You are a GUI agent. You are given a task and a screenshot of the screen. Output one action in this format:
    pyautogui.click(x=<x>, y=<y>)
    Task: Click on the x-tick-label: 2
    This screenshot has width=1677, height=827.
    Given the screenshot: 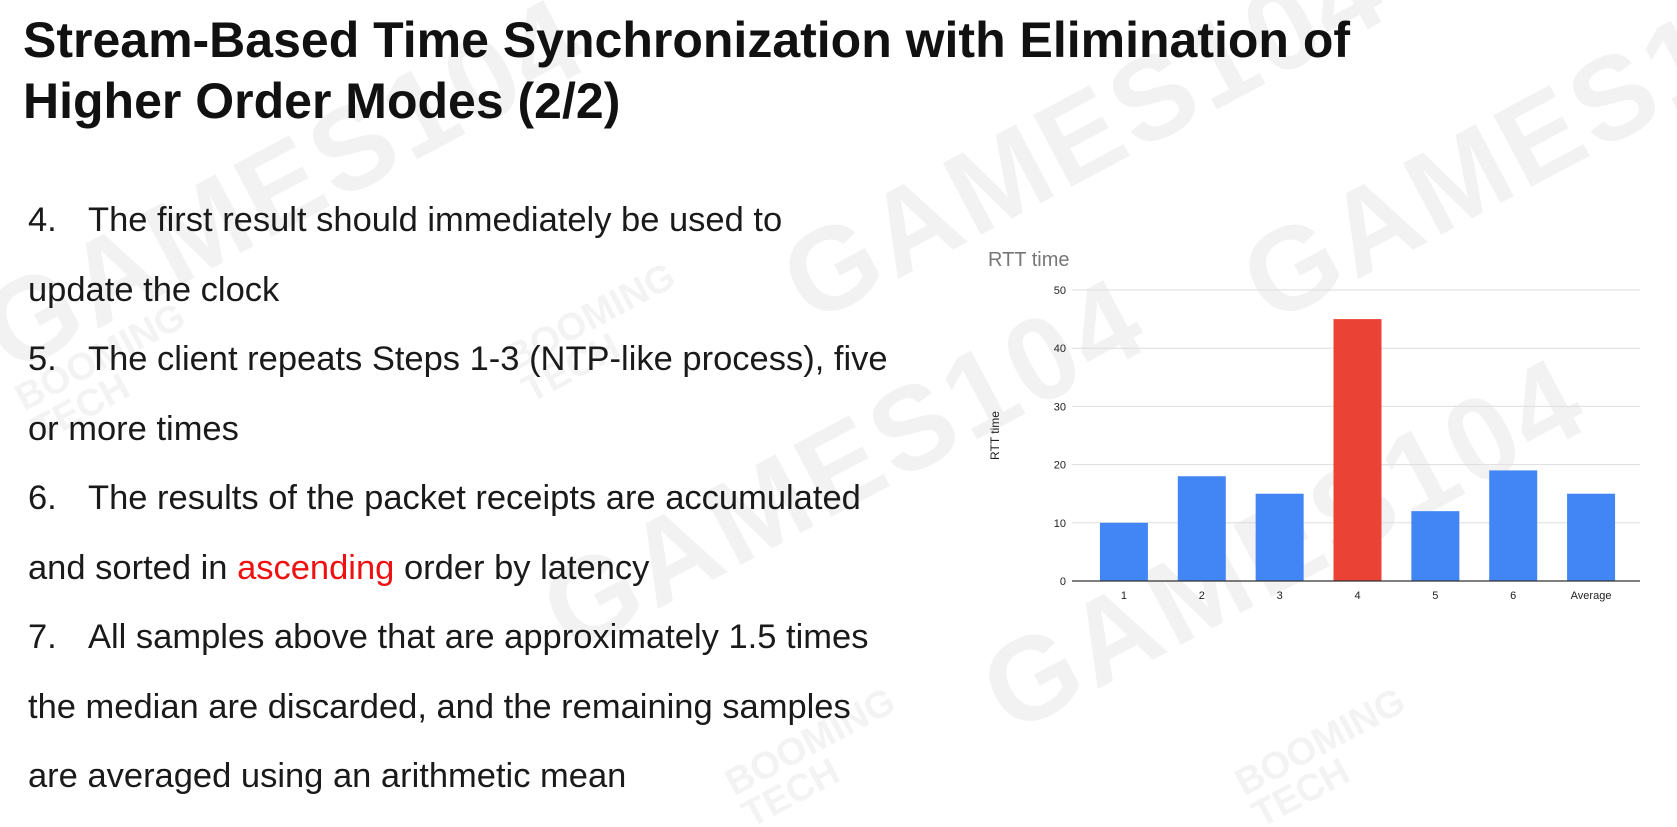 What is the action you would take?
    pyautogui.click(x=1202, y=596)
    